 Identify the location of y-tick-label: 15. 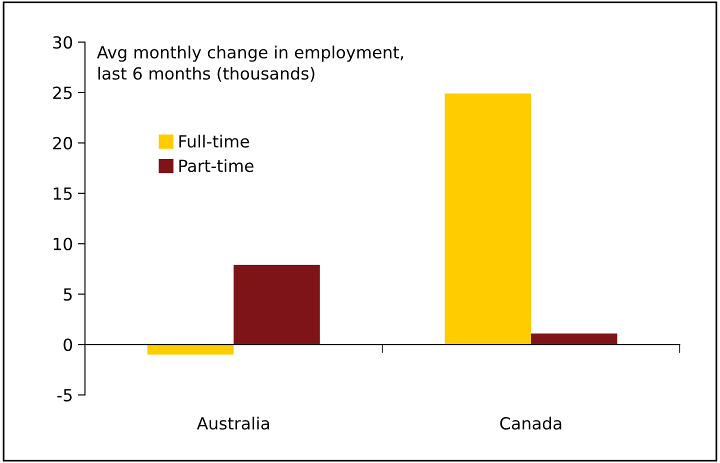
(63, 194).